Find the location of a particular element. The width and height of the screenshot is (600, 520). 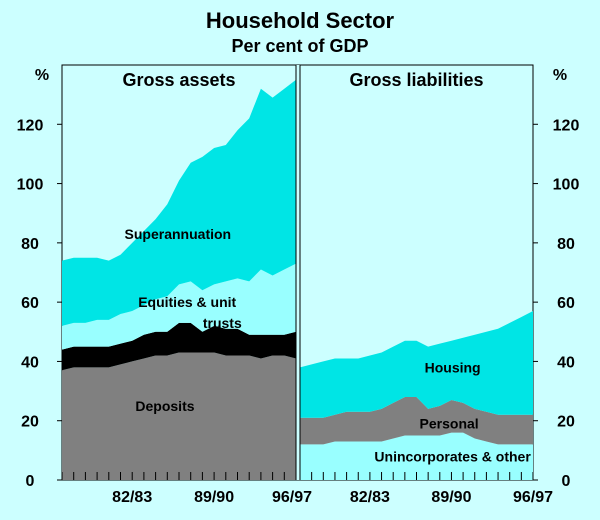

gross-assets-x-label: 82/83 is located at coordinates (132, 497).